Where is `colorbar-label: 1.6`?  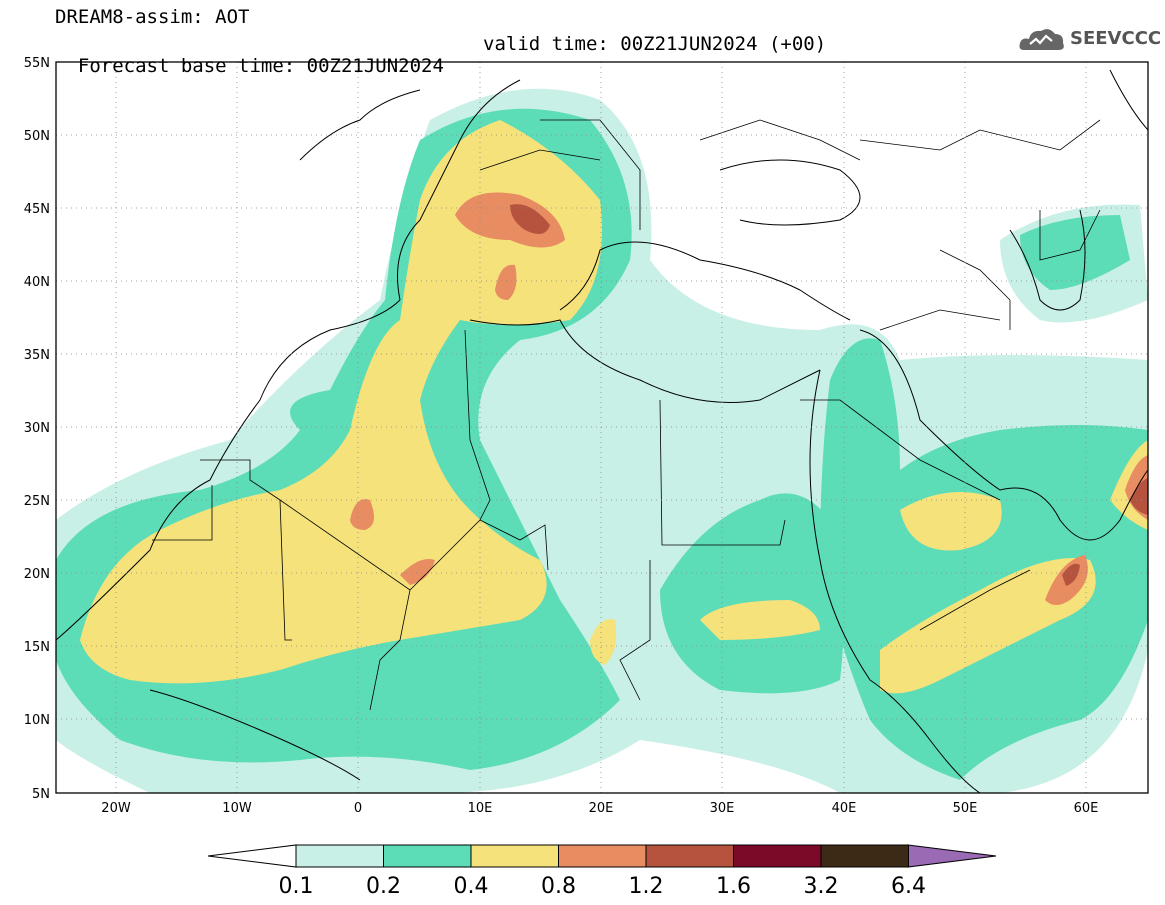
colorbar-label: 1.6 is located at coordinates (733, 886).